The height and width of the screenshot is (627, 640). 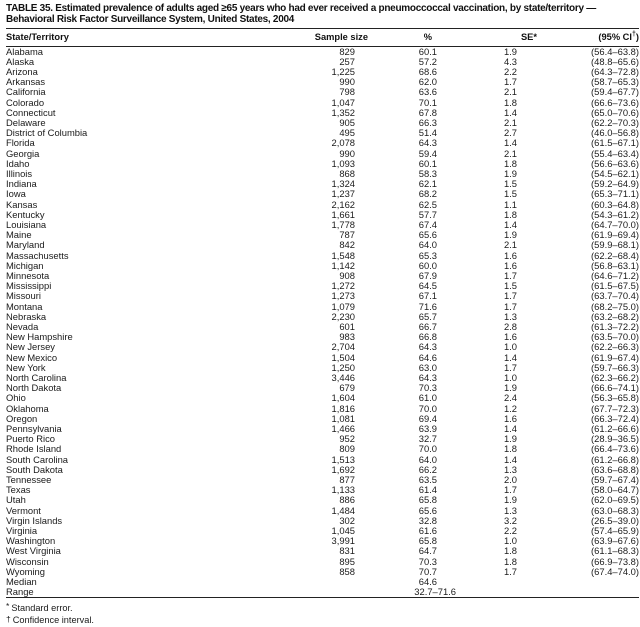 I want to click on sample-size-cell: 1,093, so click(x=343, y=163).